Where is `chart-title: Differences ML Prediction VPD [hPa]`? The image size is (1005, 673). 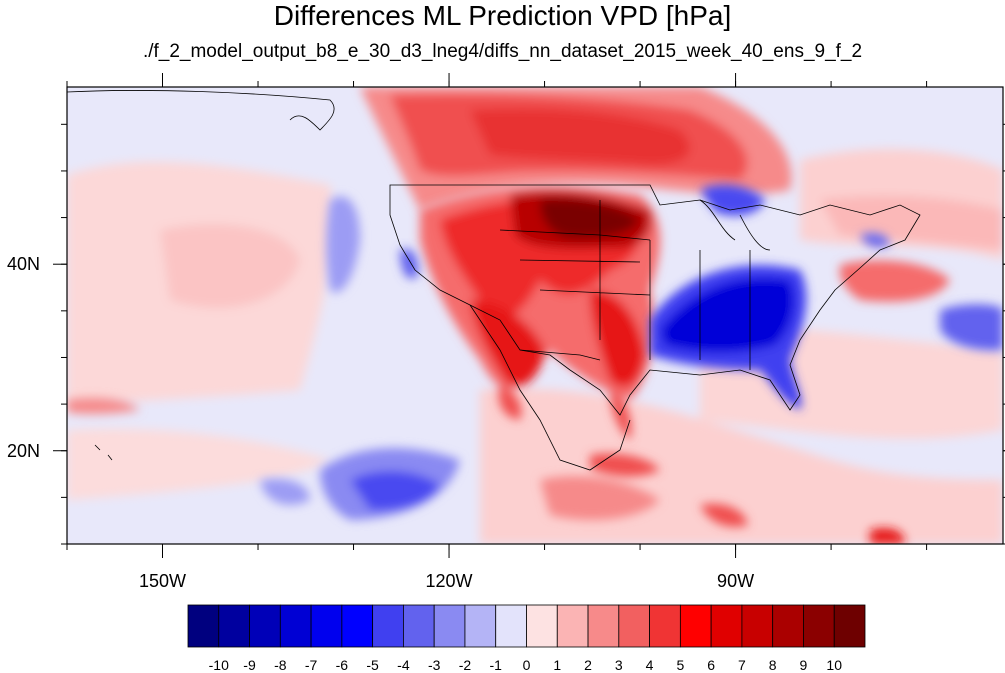 chart-title: Differences ML Prediction VPD [hPa] is located at coordinates (502, 15).